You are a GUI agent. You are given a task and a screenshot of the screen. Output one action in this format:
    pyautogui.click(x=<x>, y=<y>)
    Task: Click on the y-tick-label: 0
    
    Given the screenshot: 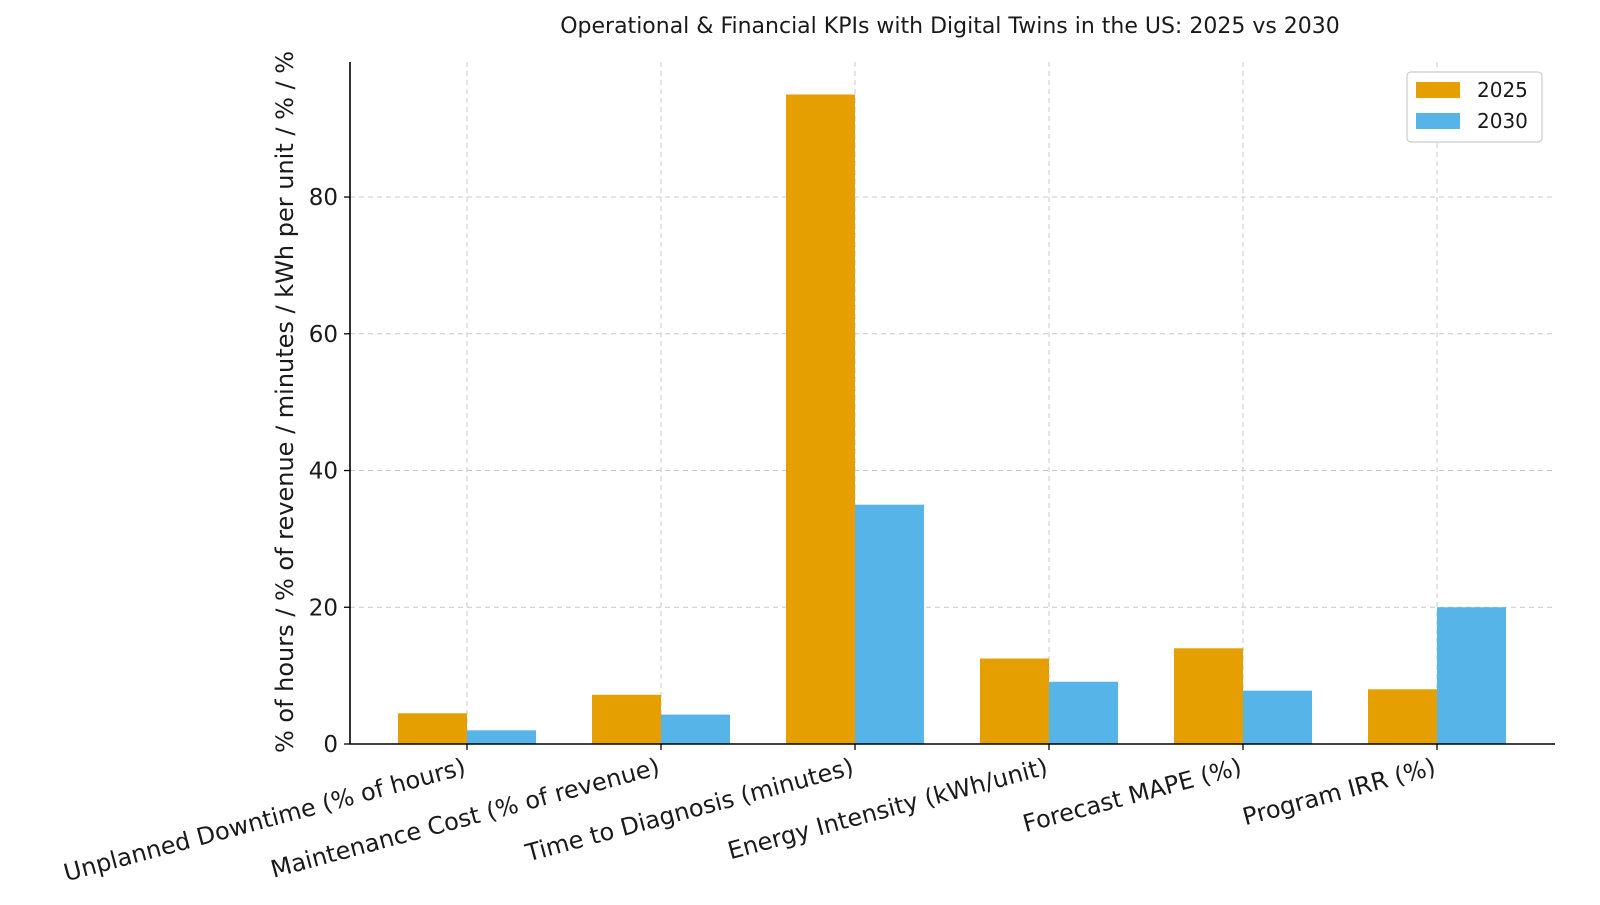 What is the action you would take?
    pyautogui.click(x=330, y=745)
    